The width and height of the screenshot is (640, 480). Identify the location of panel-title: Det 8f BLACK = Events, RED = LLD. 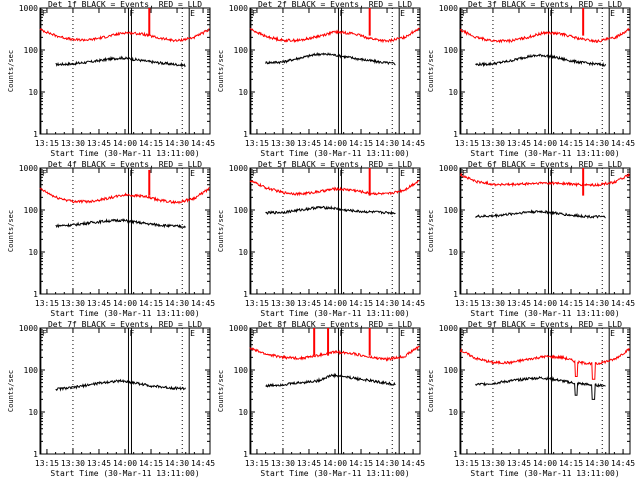
(335, 324).